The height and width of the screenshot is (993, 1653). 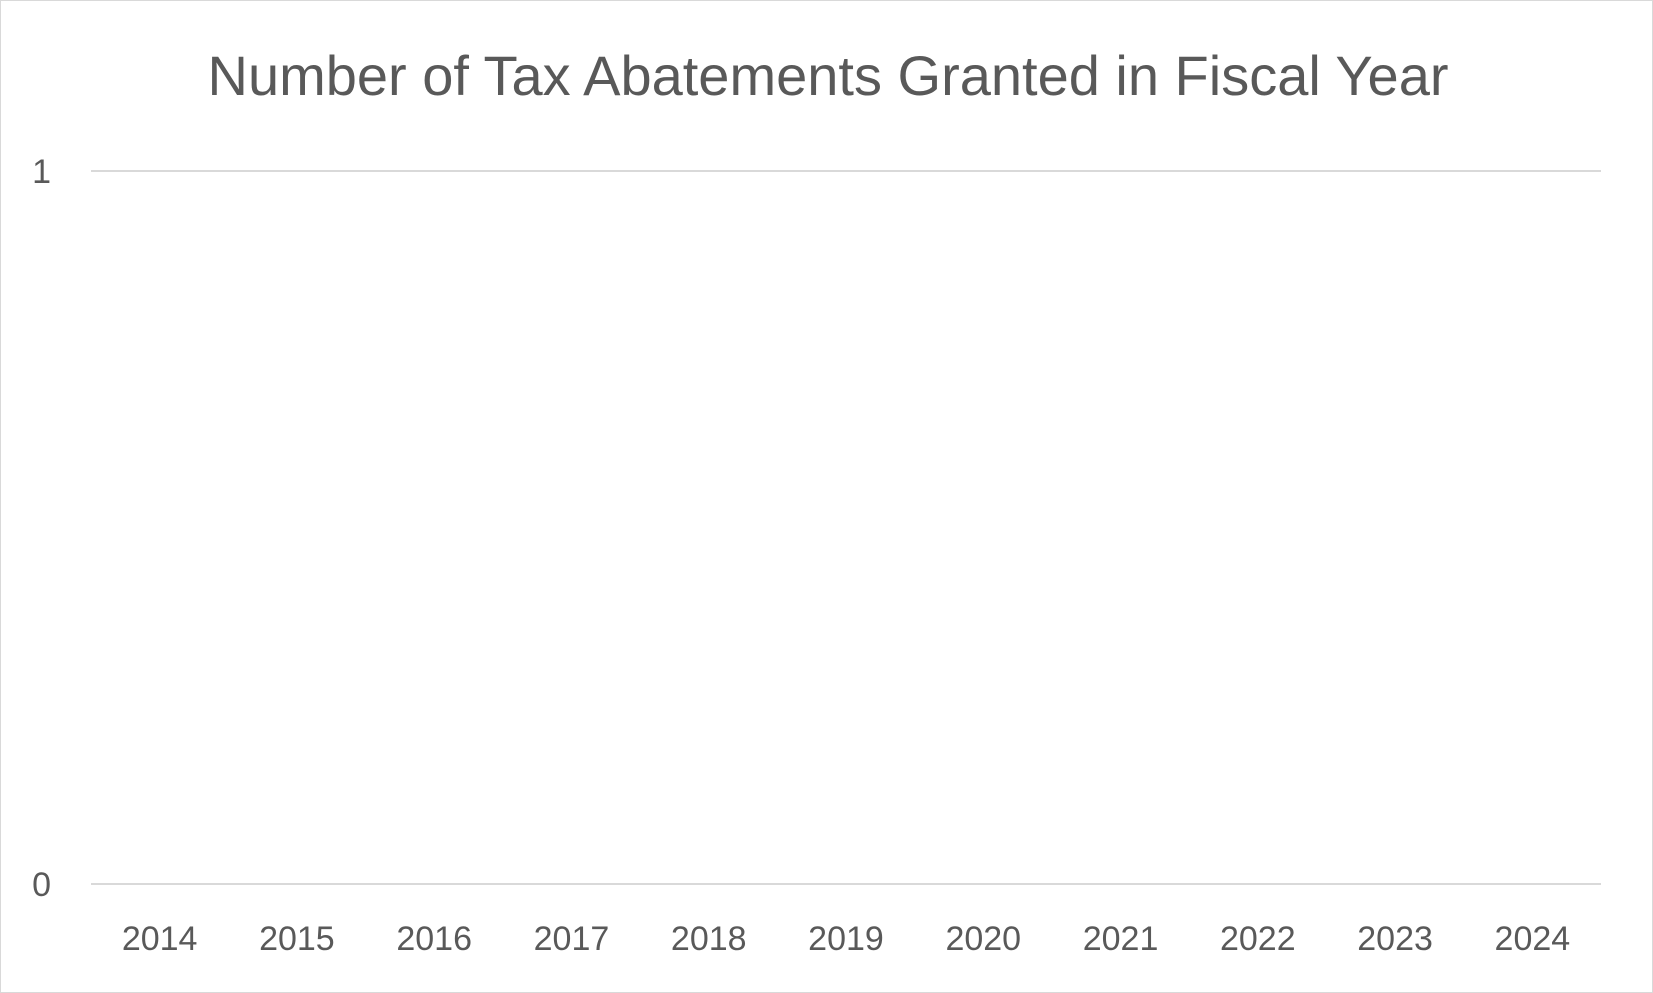 What do you see at coordinates (41, 885) in the screenshot?
I see `y-tick-label: 0` at bounding box center [41, 885].